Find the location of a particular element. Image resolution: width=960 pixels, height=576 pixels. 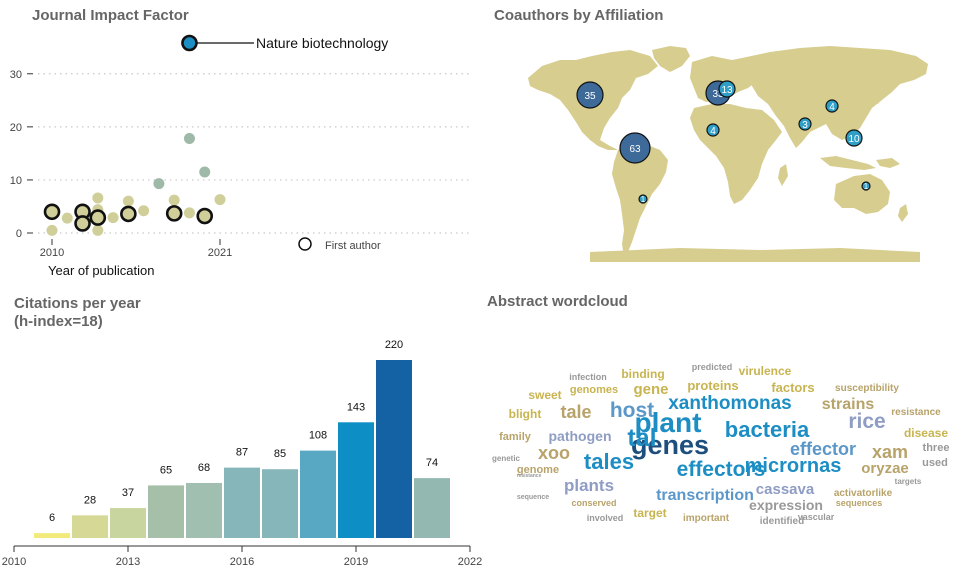

wordcloud-word: target is located at coordinates (649, 513).